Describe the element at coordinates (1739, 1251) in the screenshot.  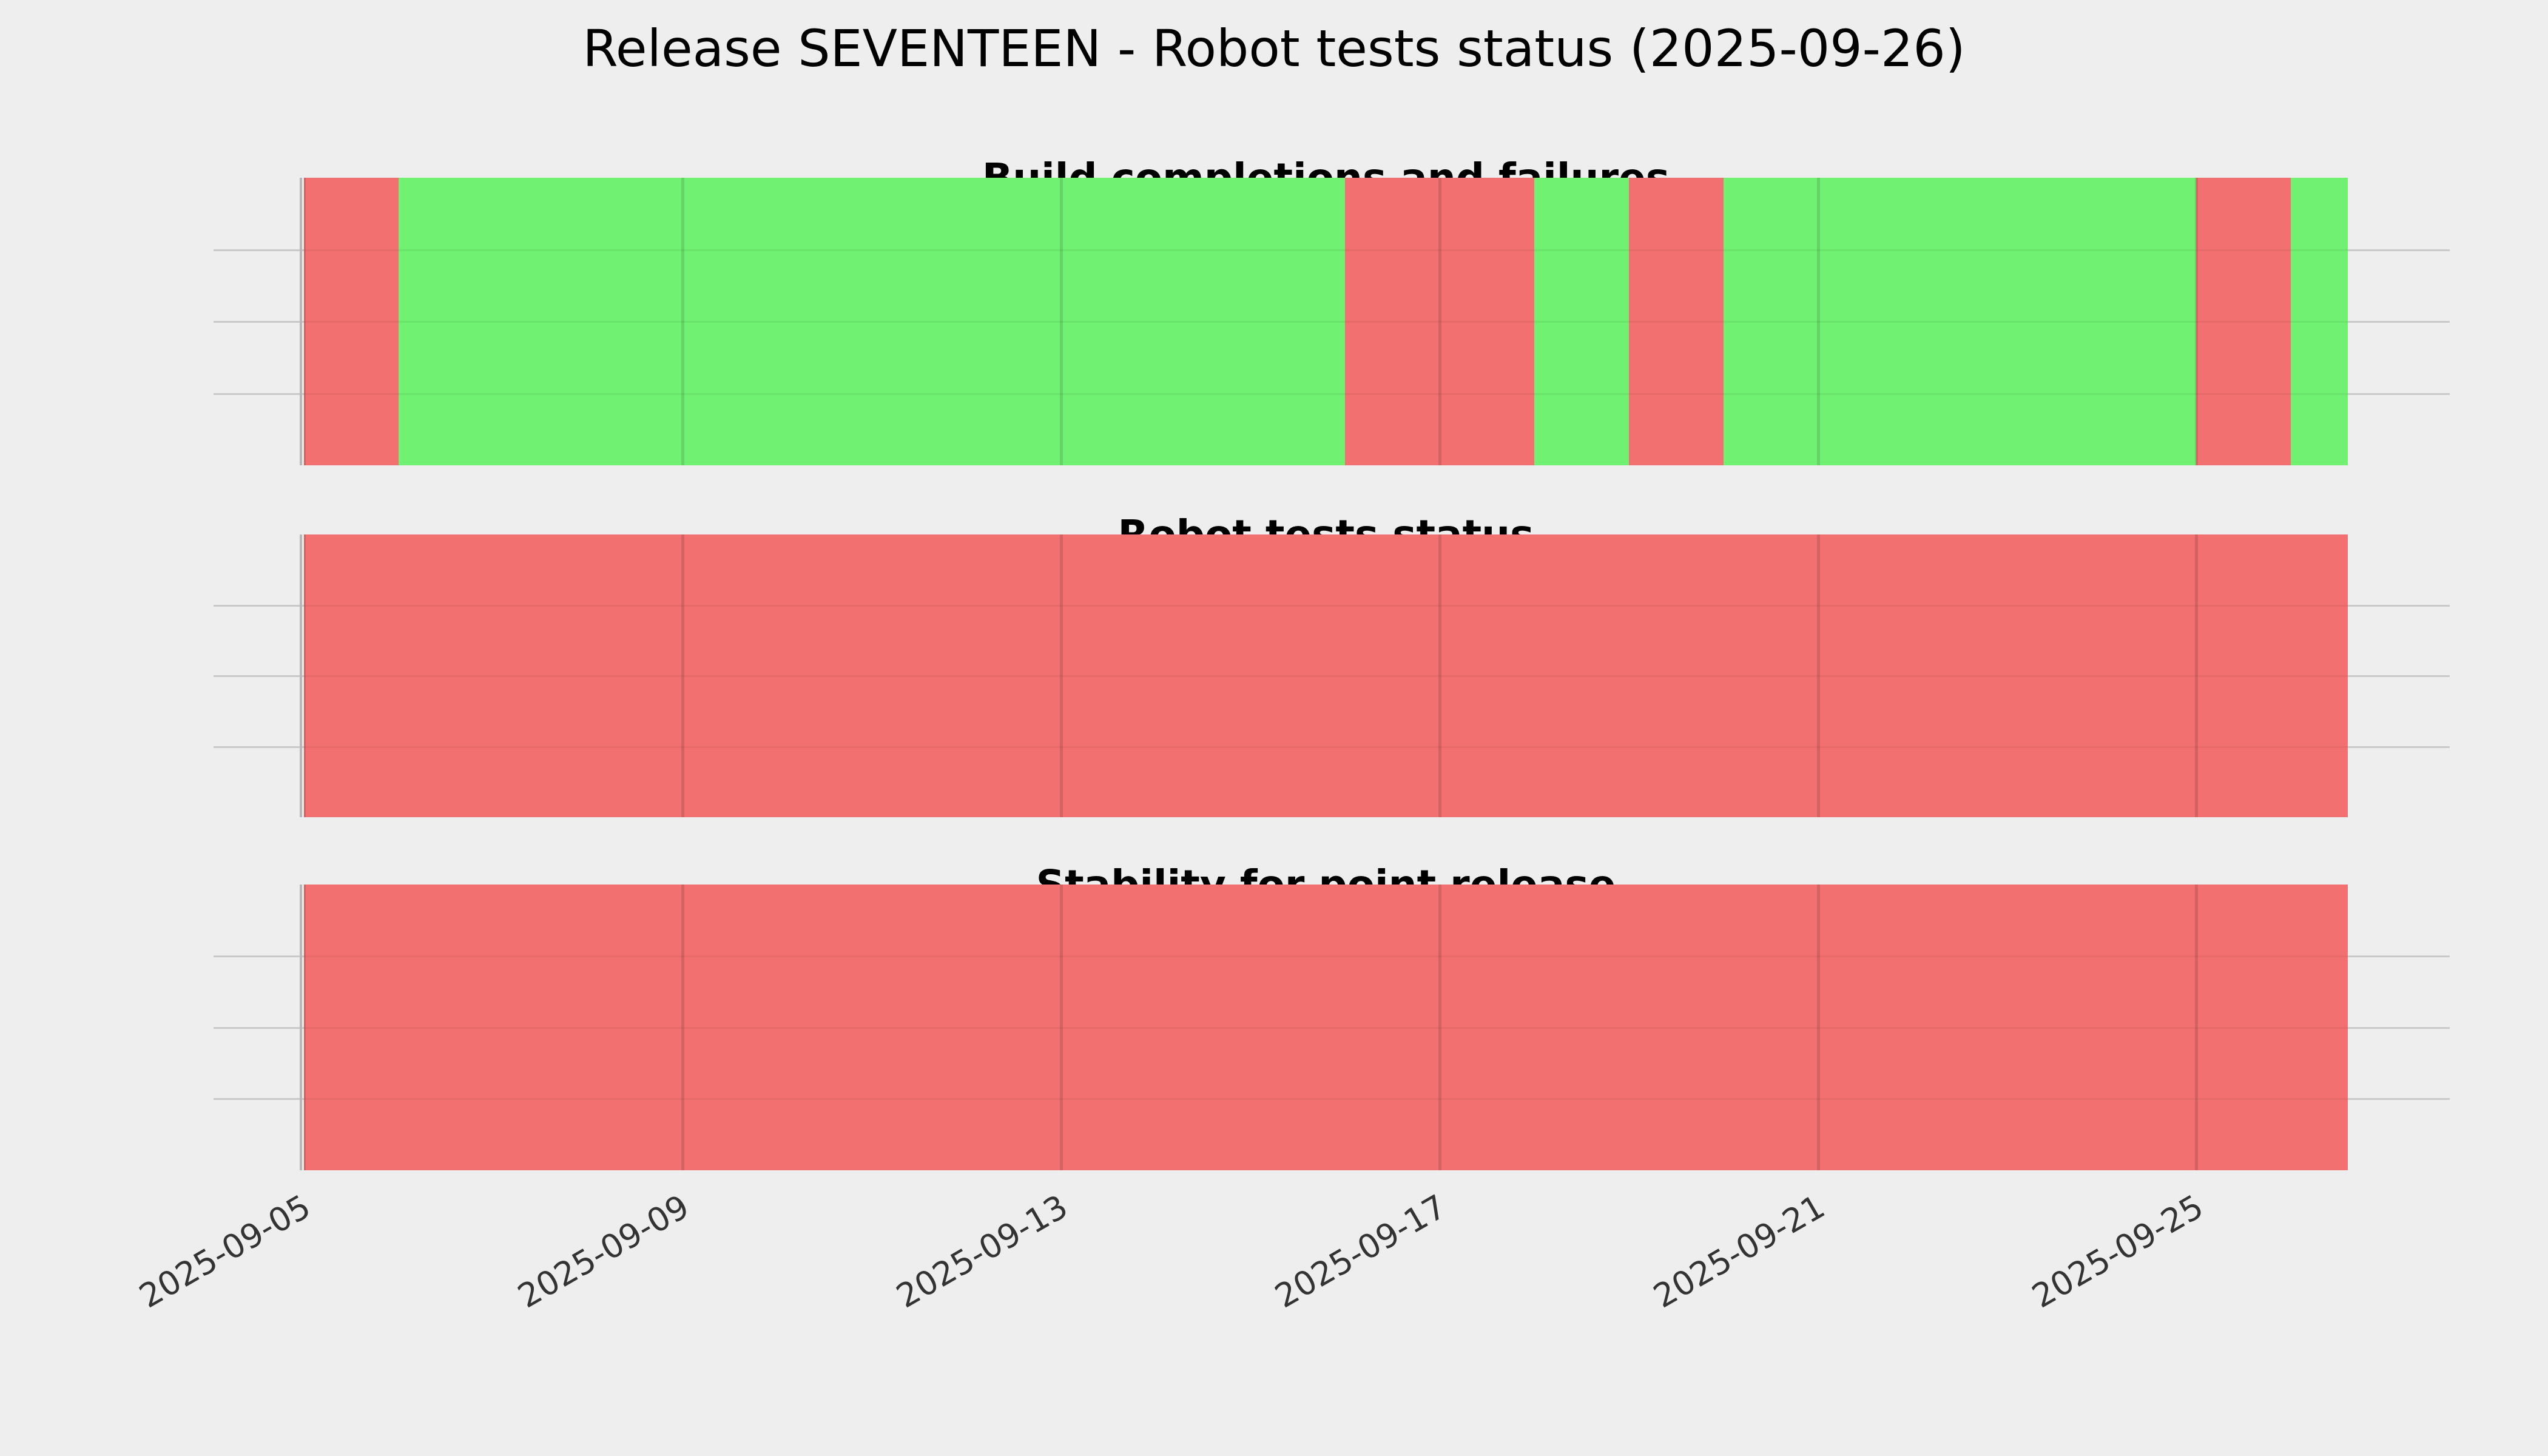
I see `x-tick-label: 2025-09-21` at that location.